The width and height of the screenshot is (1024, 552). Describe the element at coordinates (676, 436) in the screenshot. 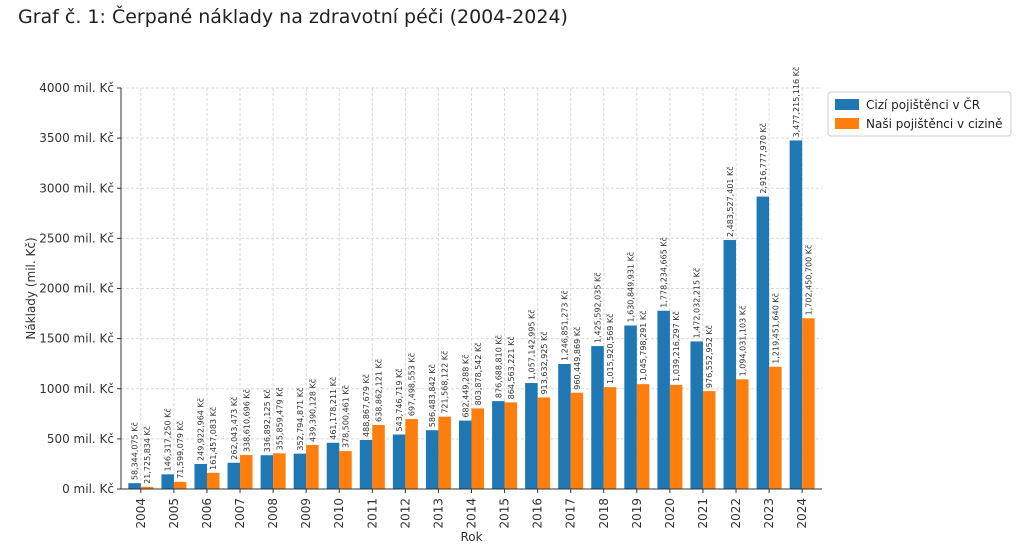

I see `bar-nasi-2020` at that location.